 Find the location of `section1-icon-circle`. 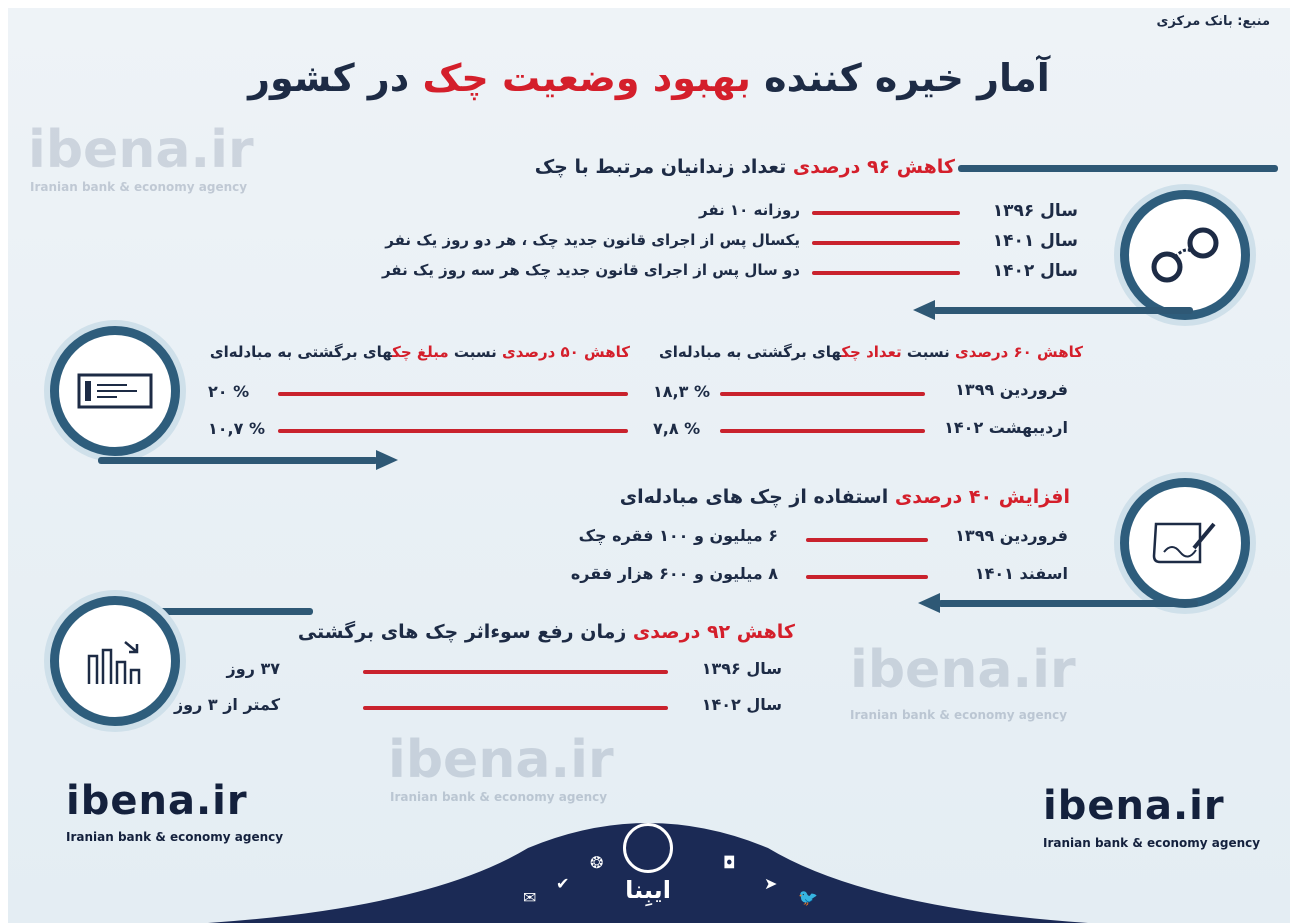

section1-icon-circle is located at coordinates (1185, 255).